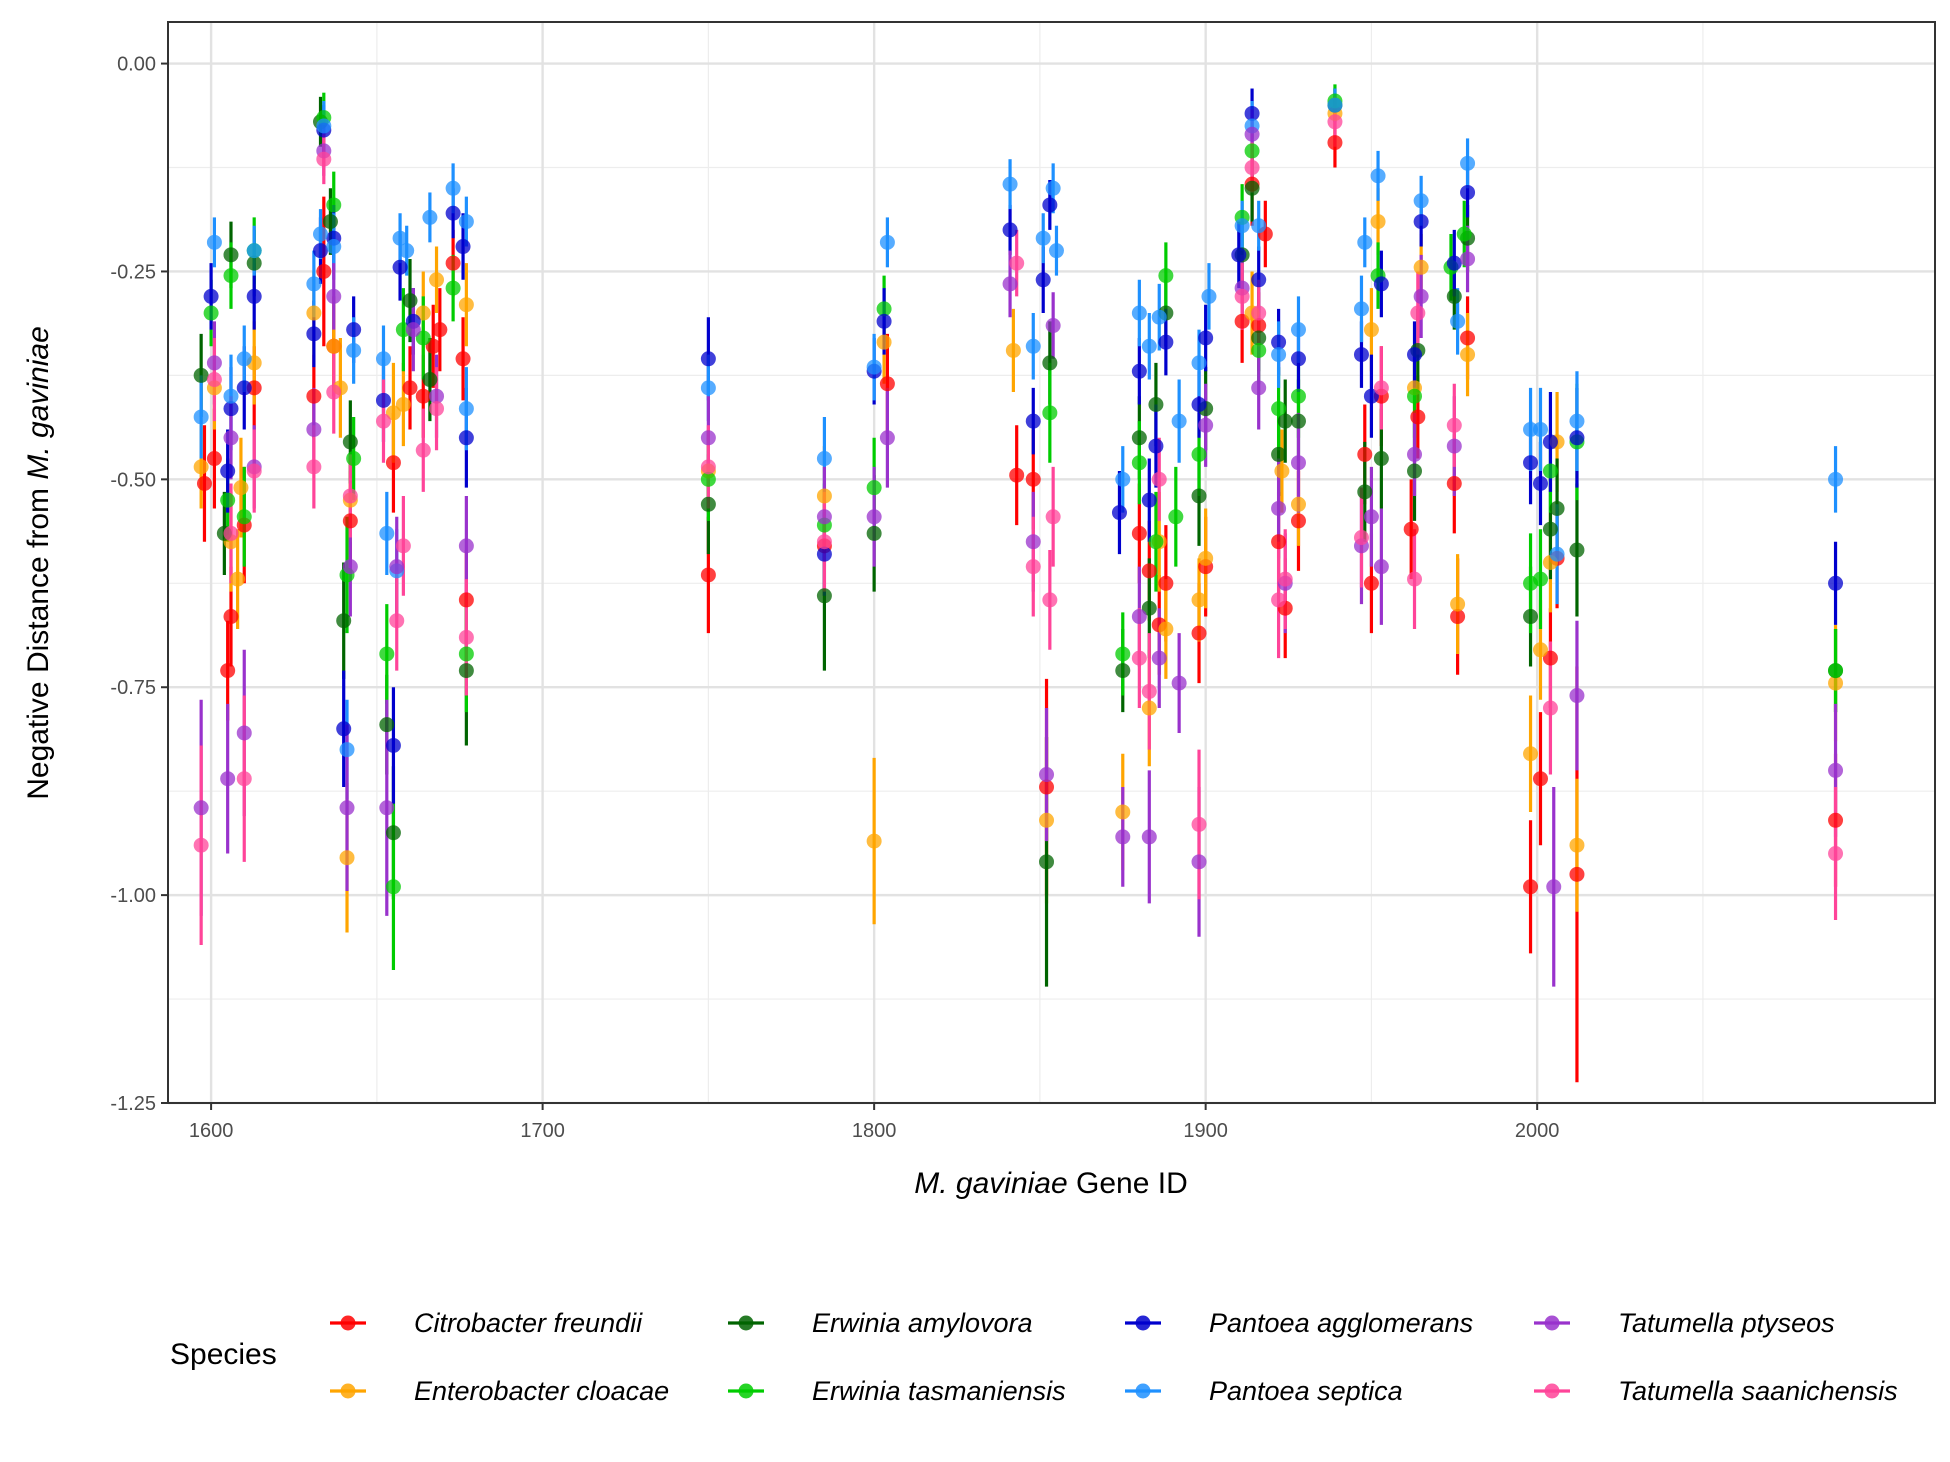 The height and width of the screenshot is (1462, 1950). I want to click on legend-item-enterobacter-cloacae: Enterobacter cloacae, so click(499, 1391).